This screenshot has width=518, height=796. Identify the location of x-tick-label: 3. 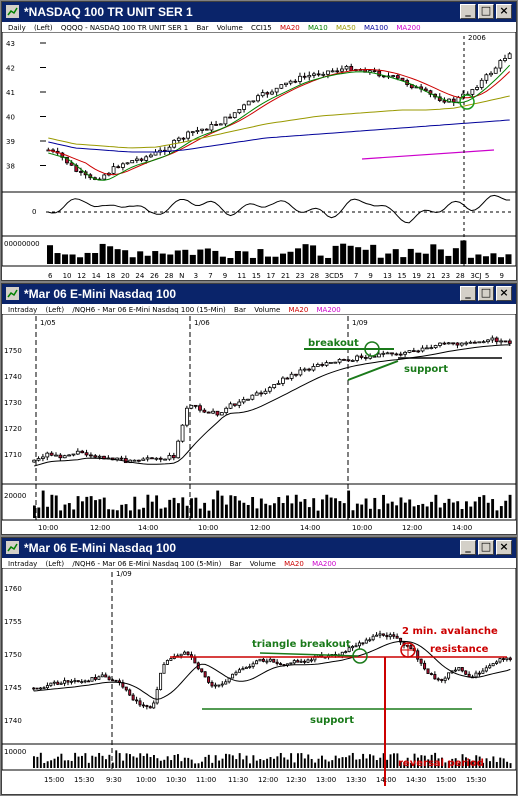
(196, 276).